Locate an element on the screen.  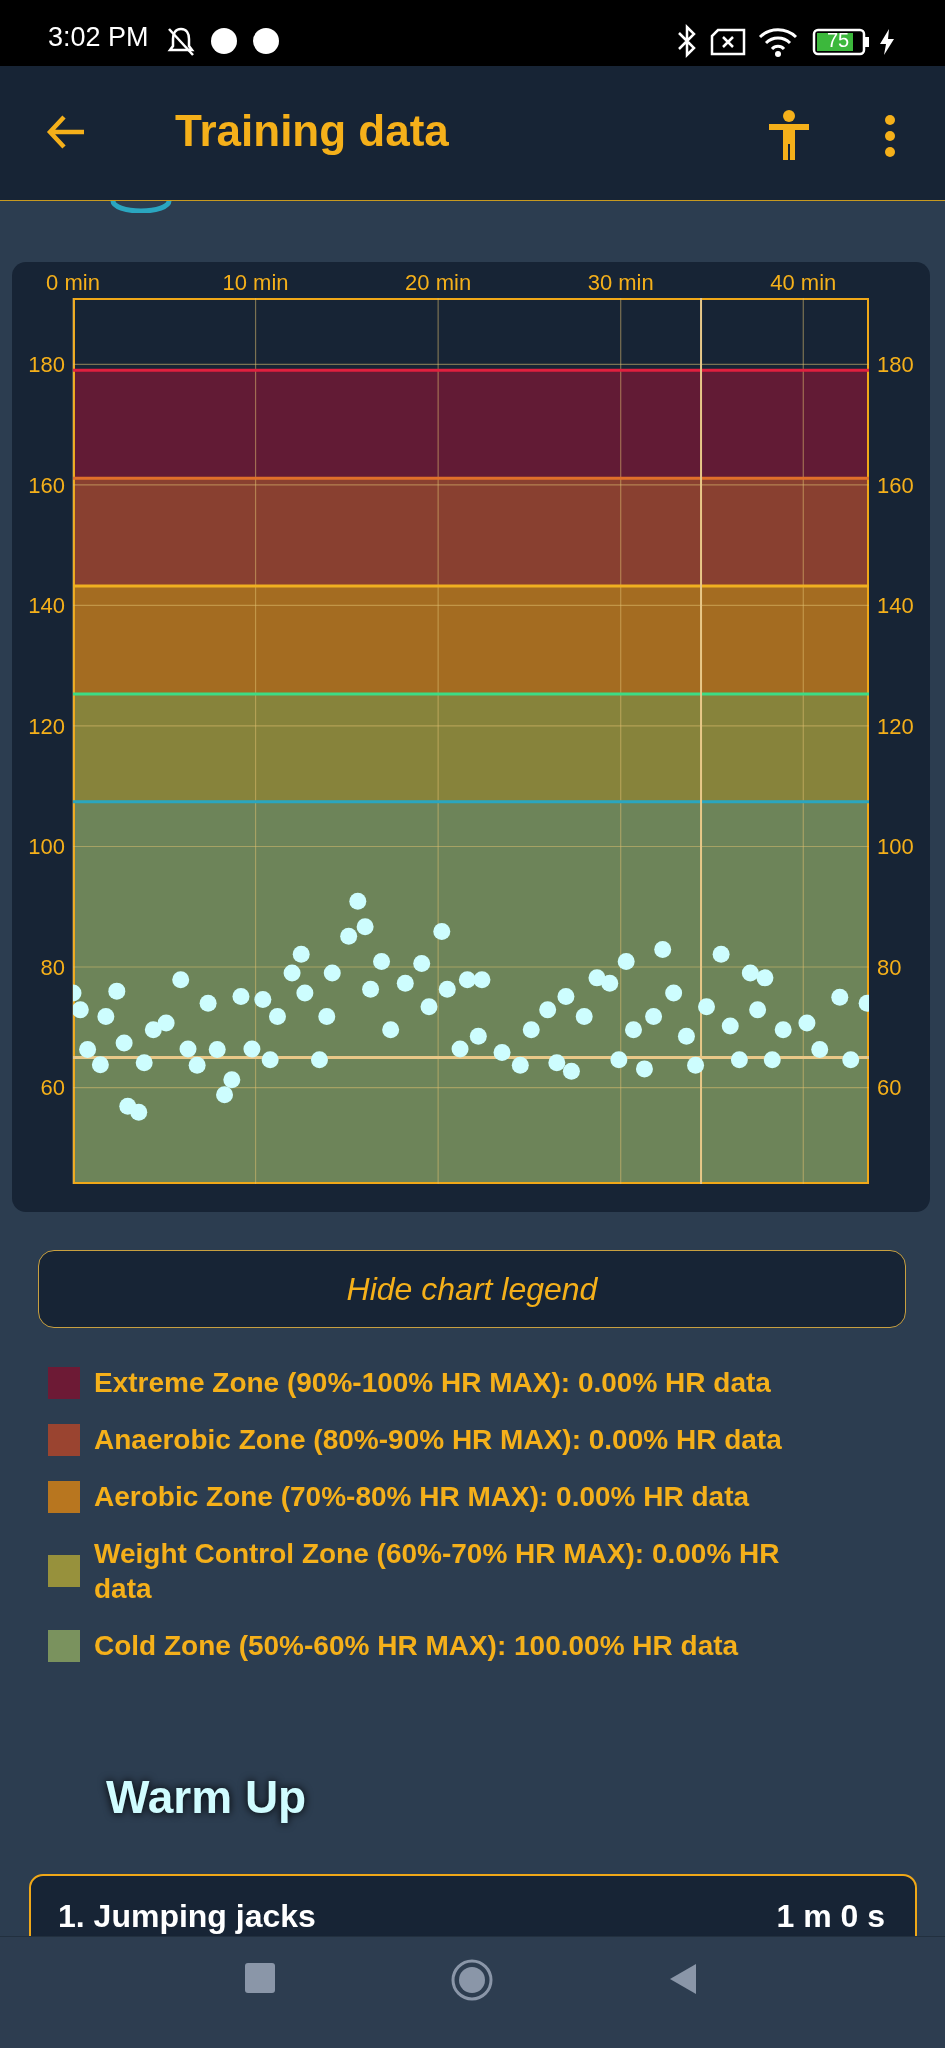
y-tick-label: 180 is located at coordinates (46, 365).